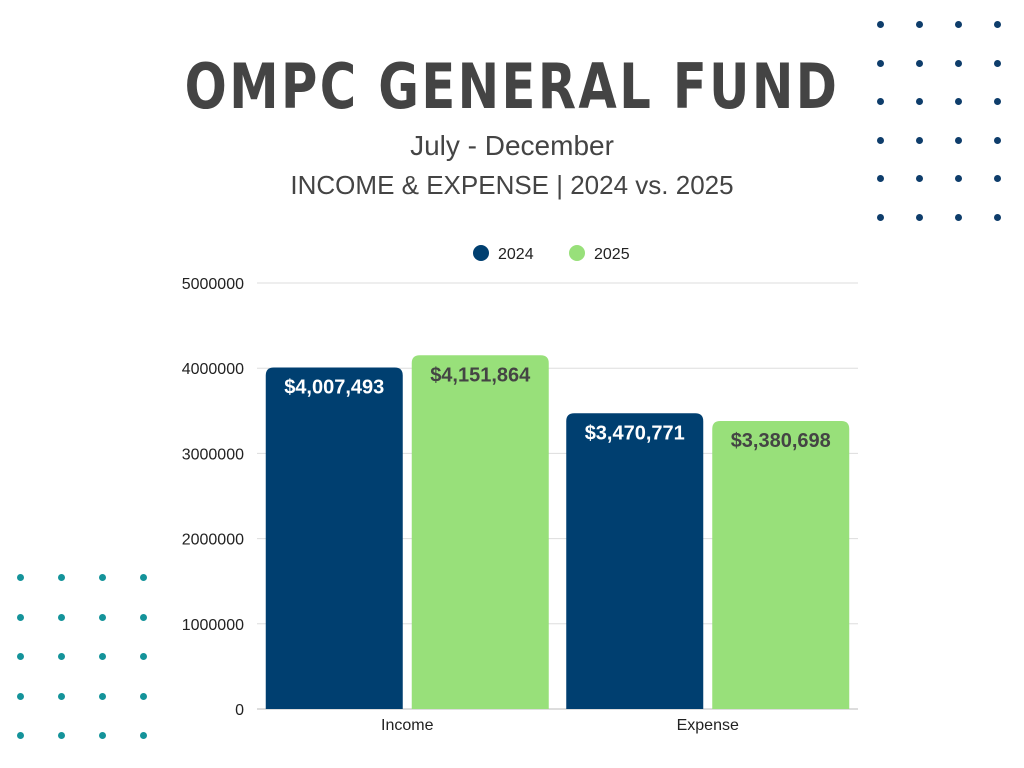 The height and width of the screenshot is (768, 1024). I want to click on decorative-dots-bottom, so click(84, 659).